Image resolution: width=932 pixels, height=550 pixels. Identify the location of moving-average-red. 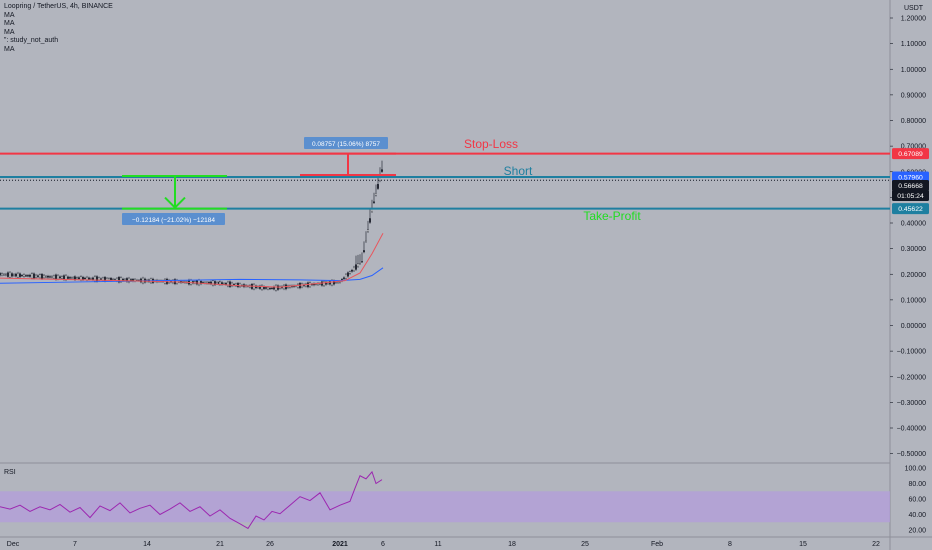
(192, 260).